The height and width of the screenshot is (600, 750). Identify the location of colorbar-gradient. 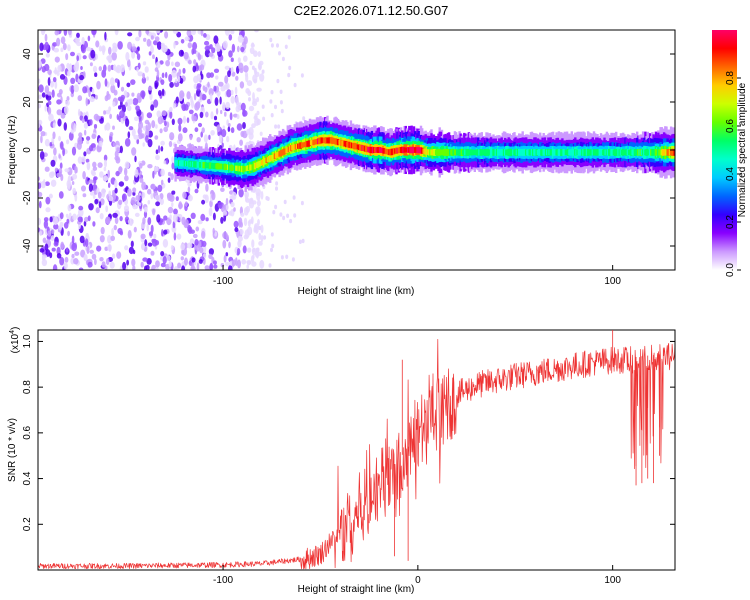
(724, 150).